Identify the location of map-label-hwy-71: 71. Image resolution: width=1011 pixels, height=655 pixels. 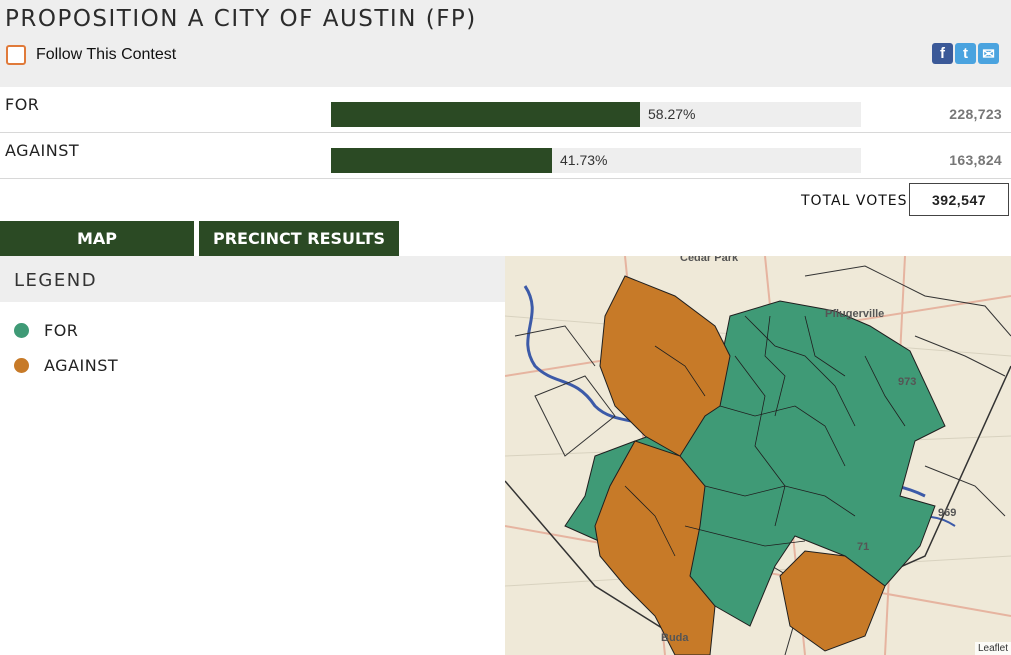
(863, 547).